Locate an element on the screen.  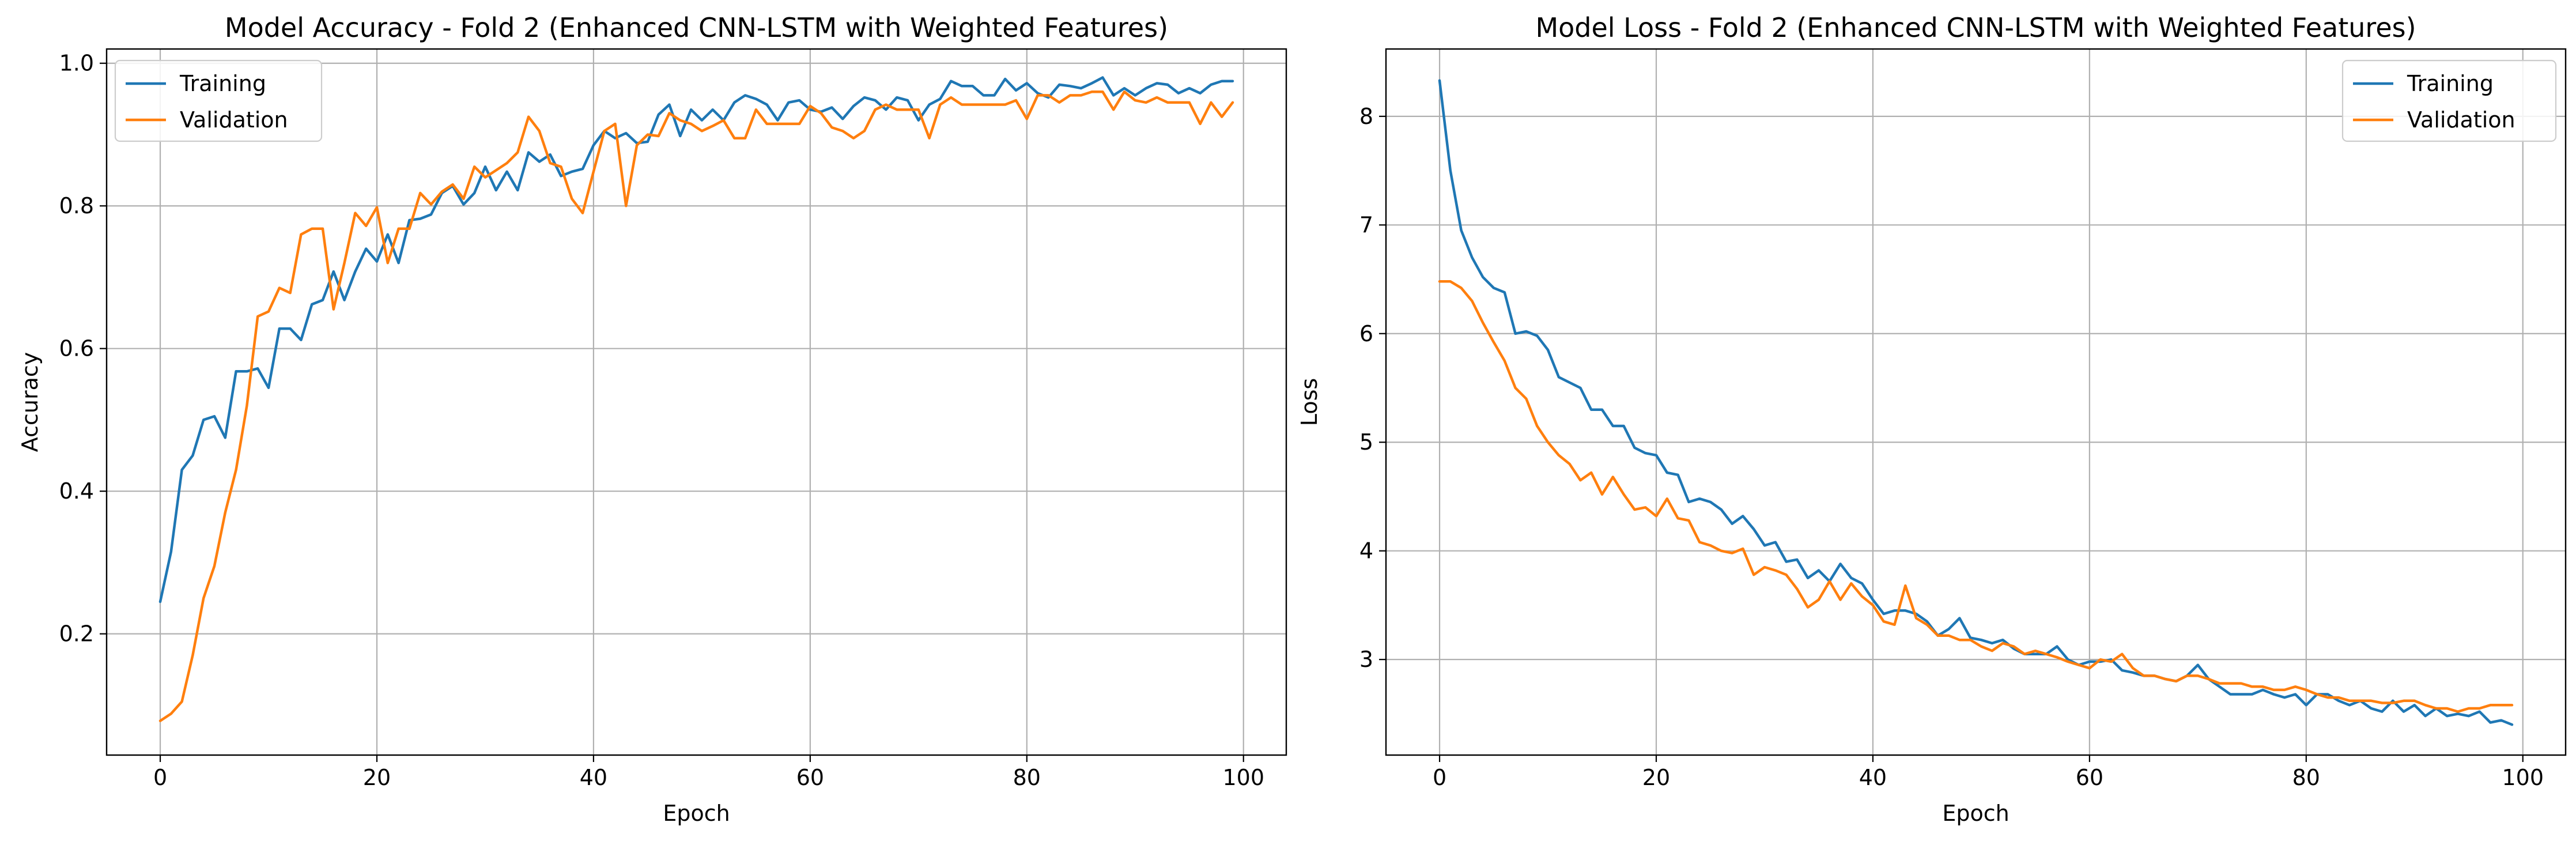
loss-ytick-label: 8 is located at coordinates (1366, 116).